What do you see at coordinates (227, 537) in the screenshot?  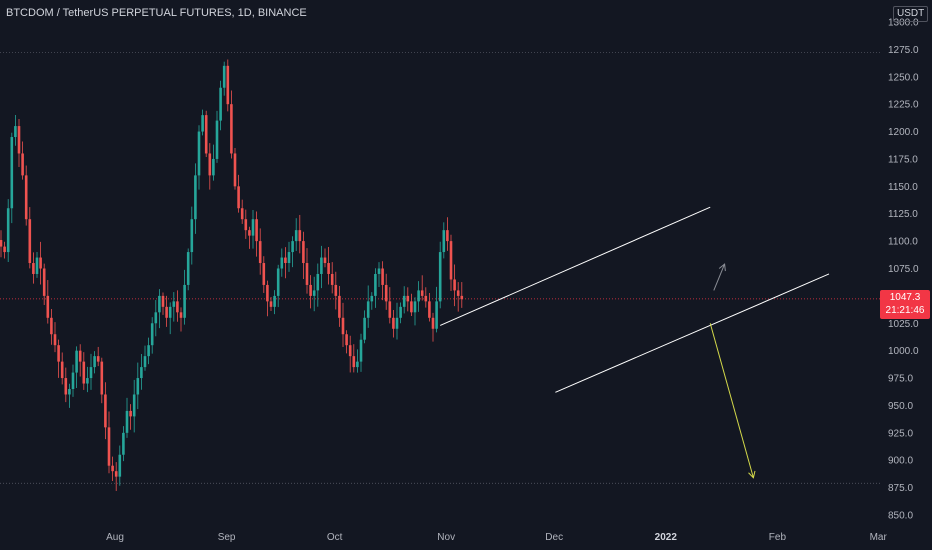 I see `x-tick-label: Sep` at bounding box center [227, 537].